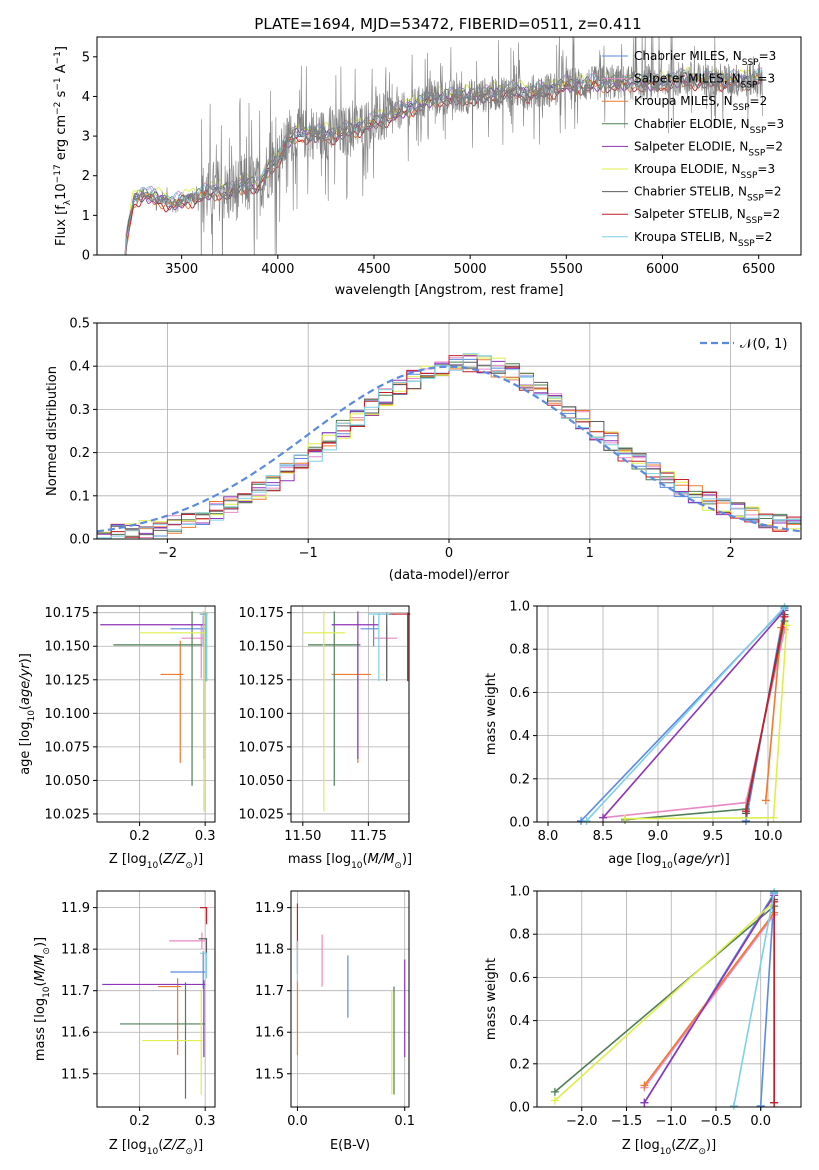 This screenshot has width=819, height=1170. What do you see at coordinates (86, 137) in the screenshot?
I see `y-tick-label: 3` at bounding box center [86, 137].